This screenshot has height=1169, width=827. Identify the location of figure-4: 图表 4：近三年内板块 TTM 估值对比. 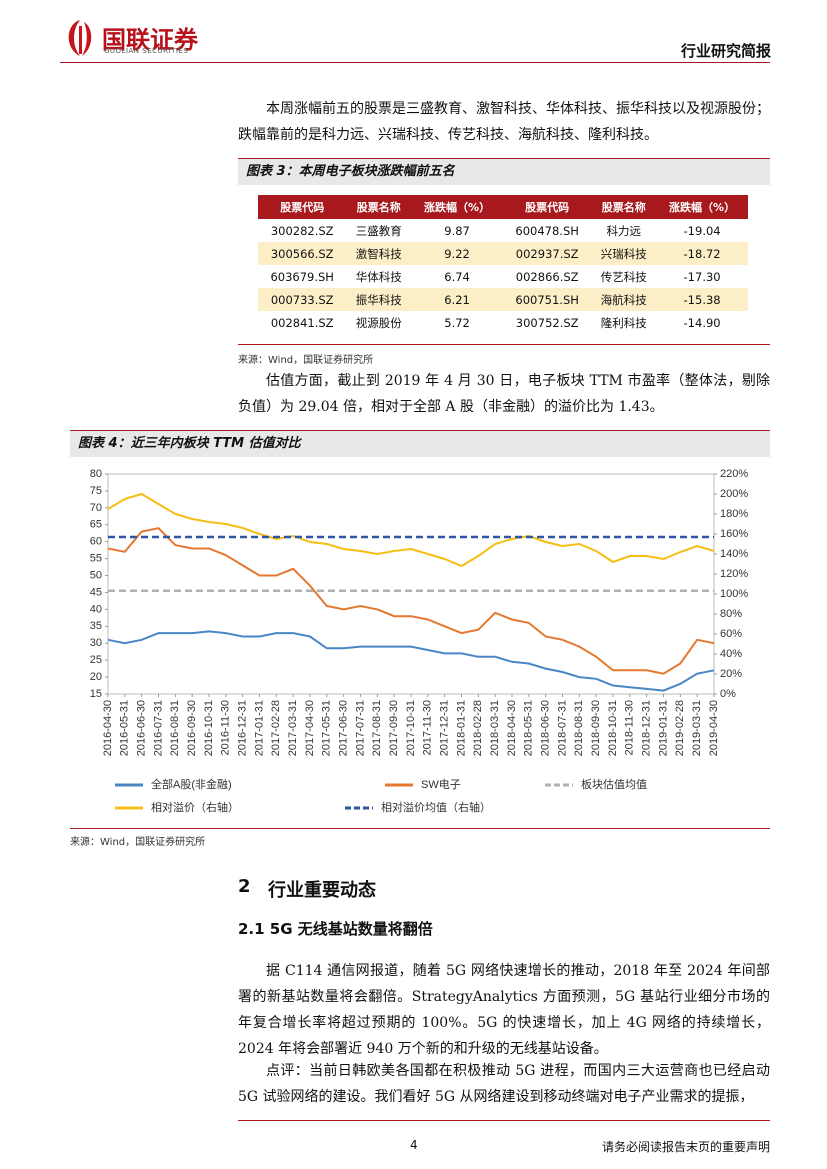
(420, 443).